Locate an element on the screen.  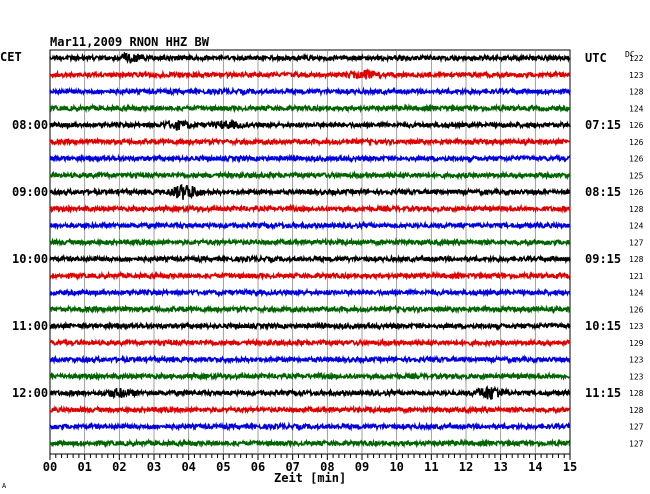
x-tick-label: 09 is located at coordinates (362, 467).